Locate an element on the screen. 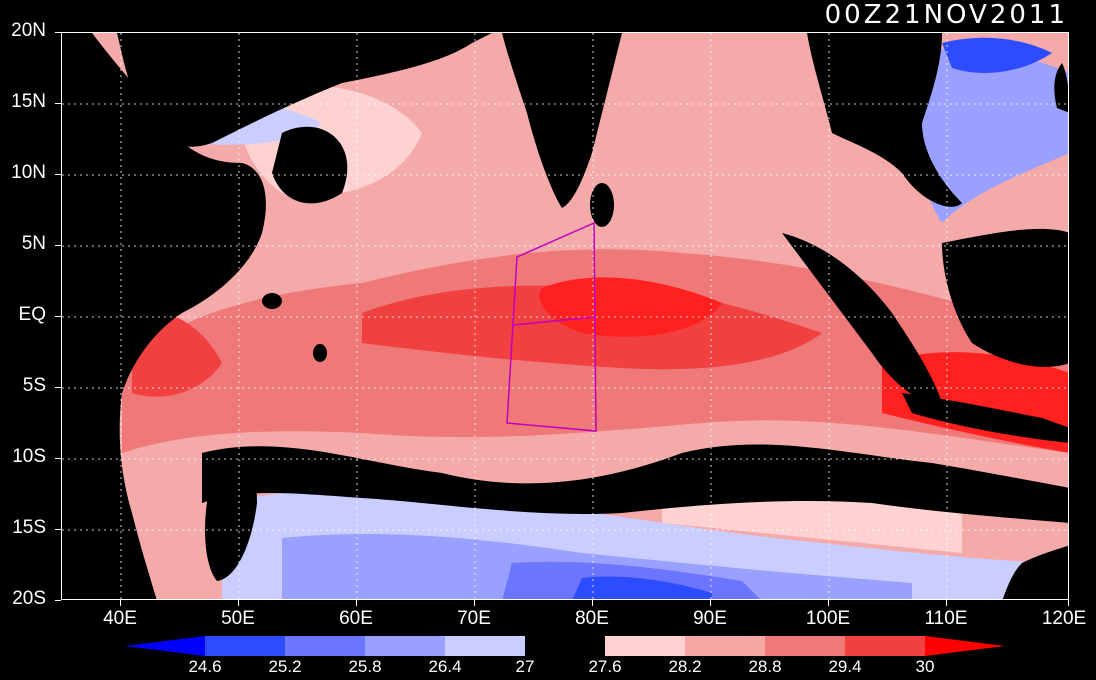  lat-label: 5N is located at coordinates (33, 243).